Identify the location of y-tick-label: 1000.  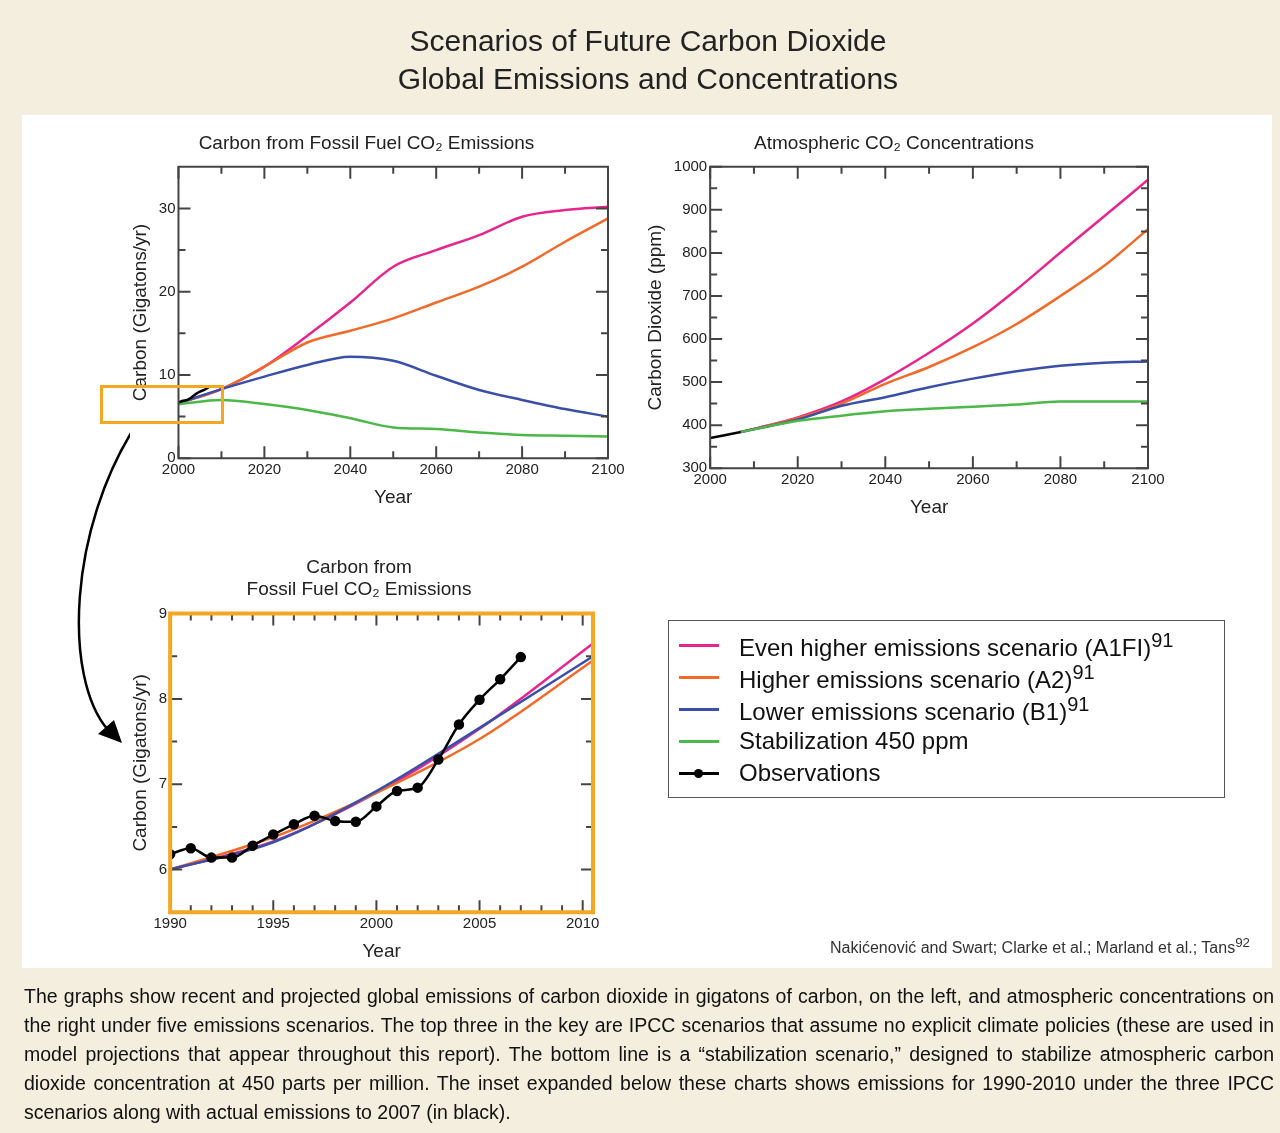
(690, 165).